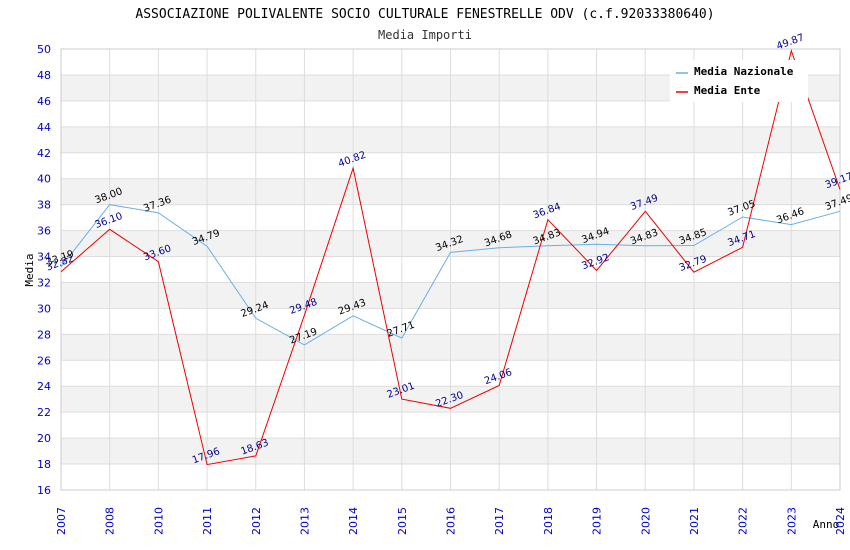 The width and height of the screenshot is (850, 550). What do you see at coordinates (44, 386) in the screenshot?
I see `y-tick-label: 24` at bounding box center [44, 386].